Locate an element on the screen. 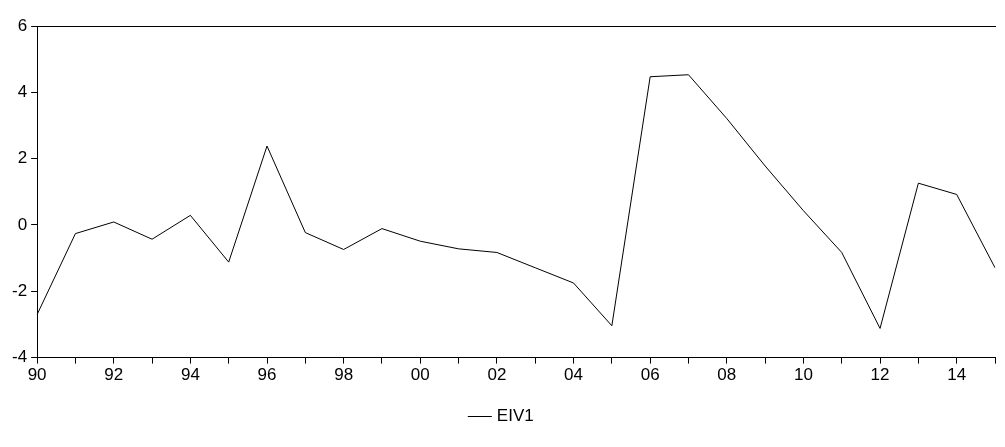 This screenshot has width=1005, height=447. y-tick-label: 0 is located at coordinates (22, 224).